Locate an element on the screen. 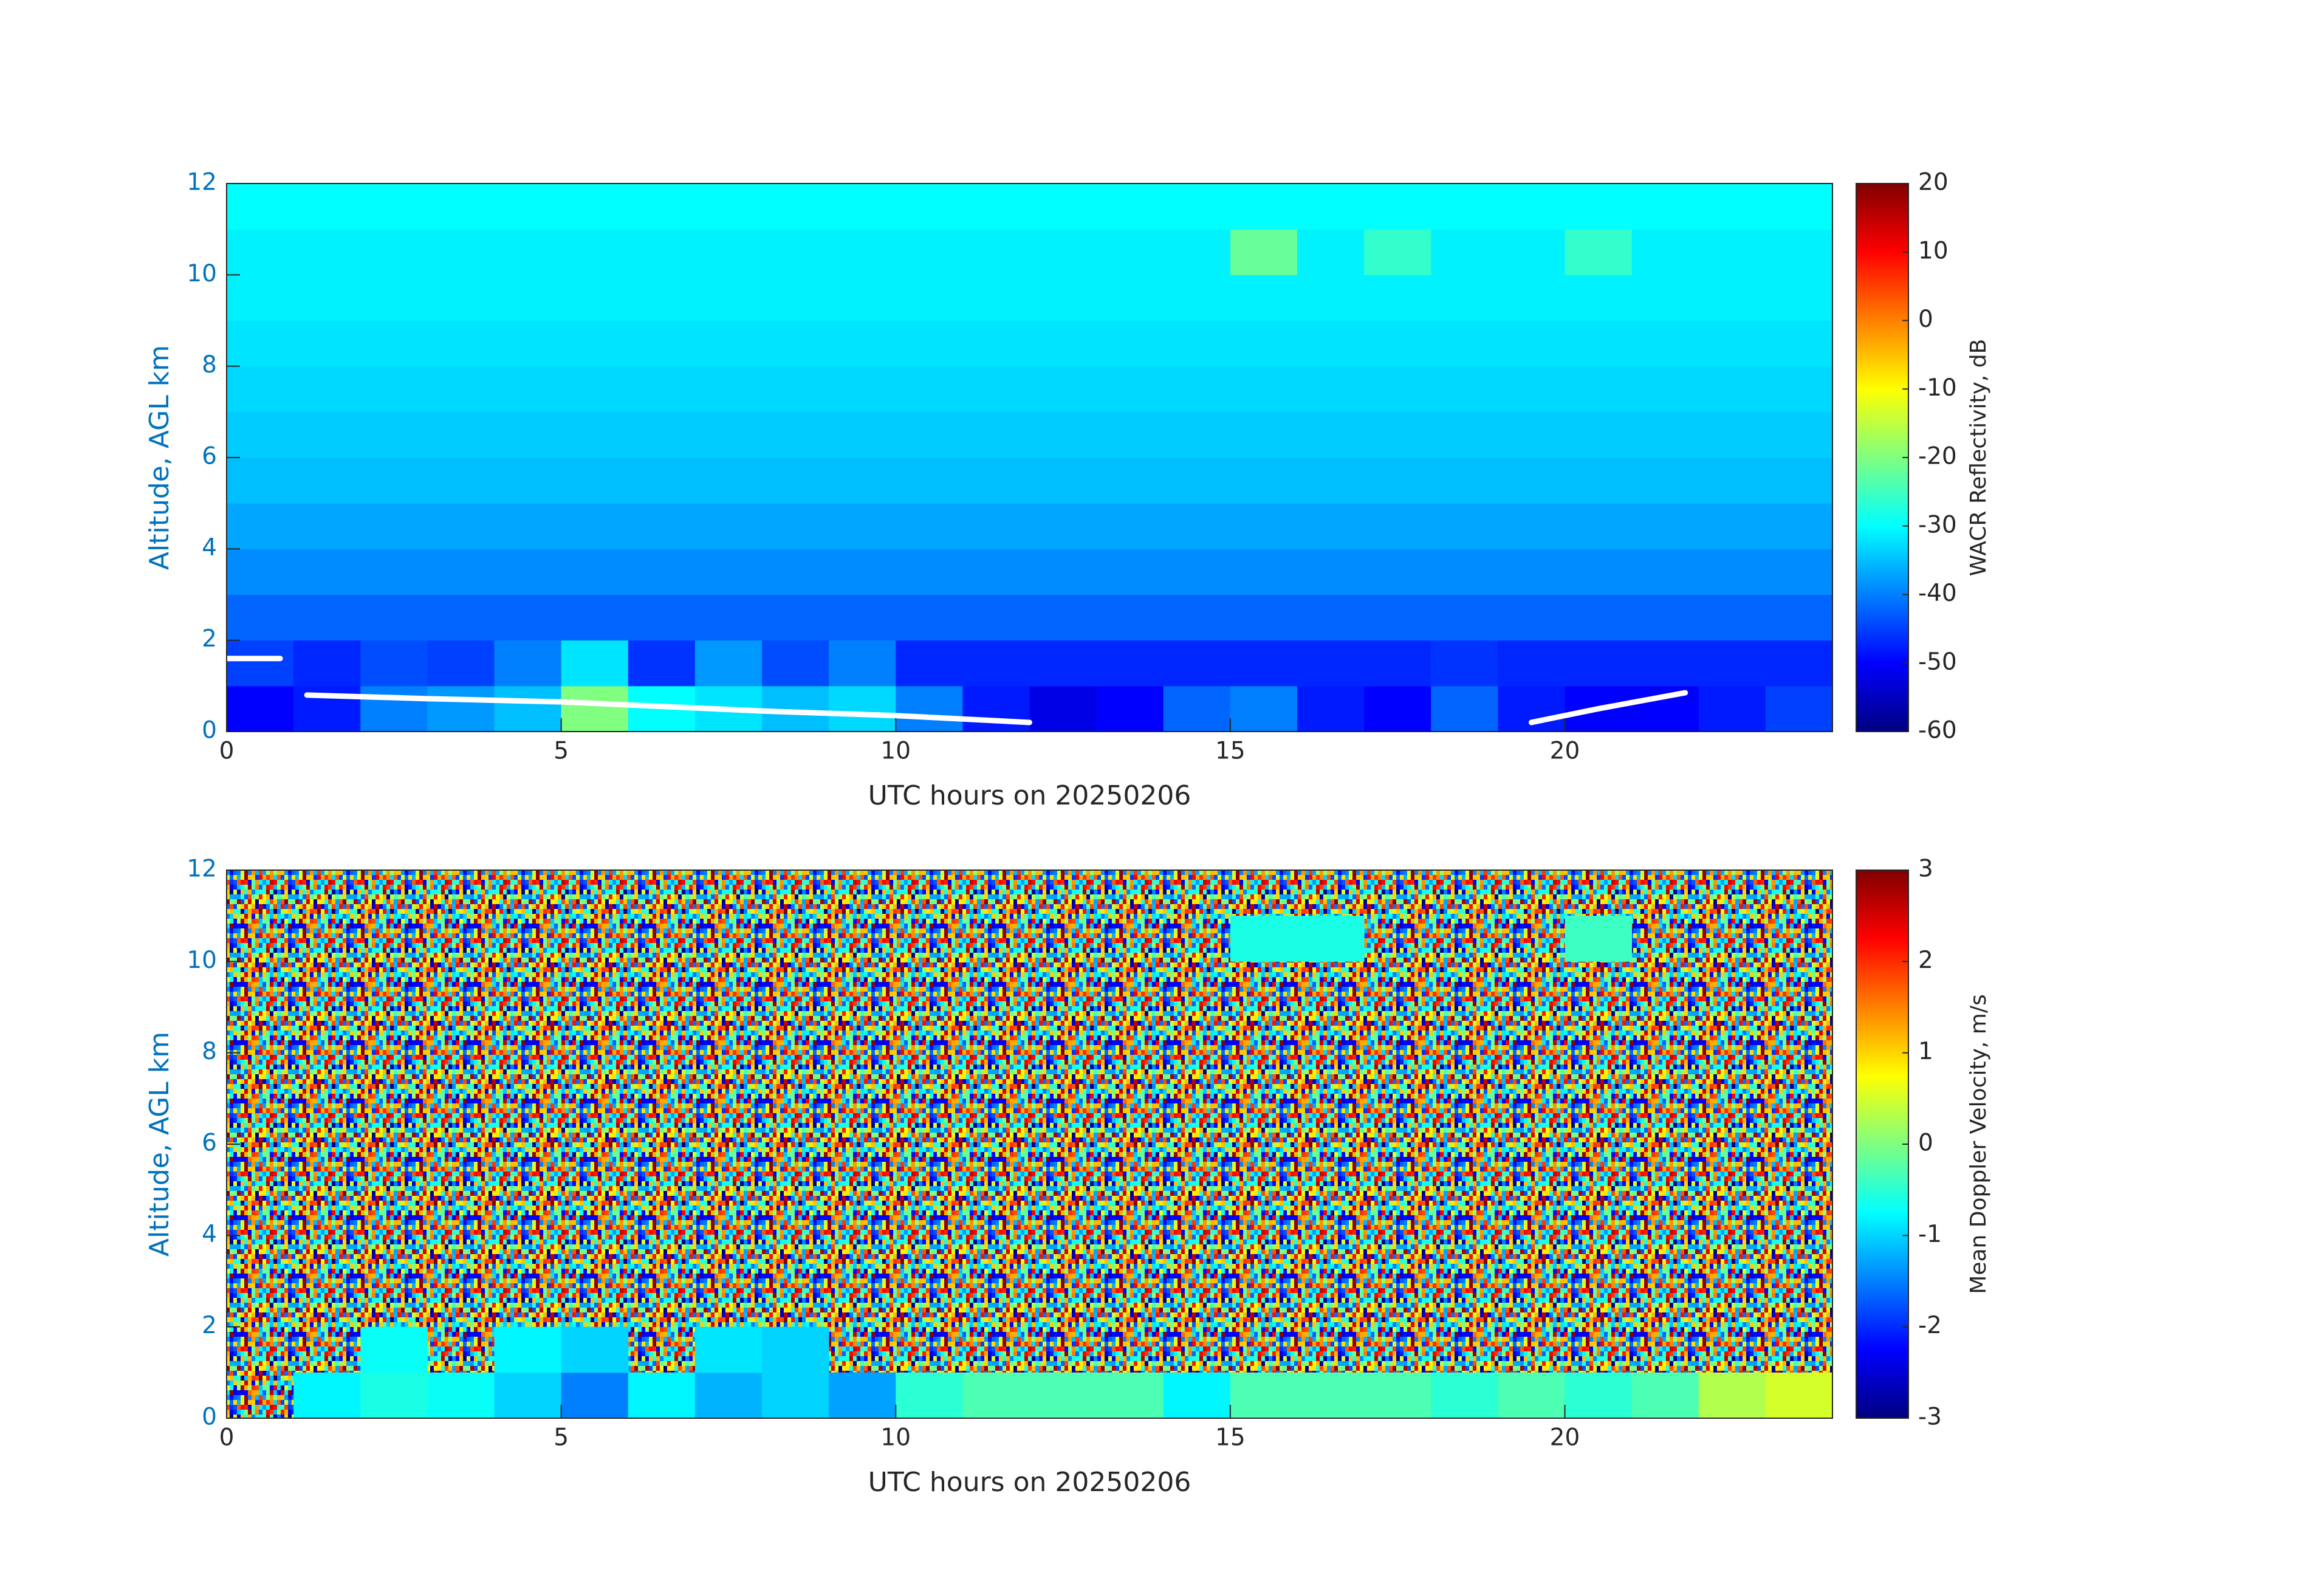 The width and height of the screenshot is (2324, 1595). y-tick-label: 6 is located at coordinates (210, 457).